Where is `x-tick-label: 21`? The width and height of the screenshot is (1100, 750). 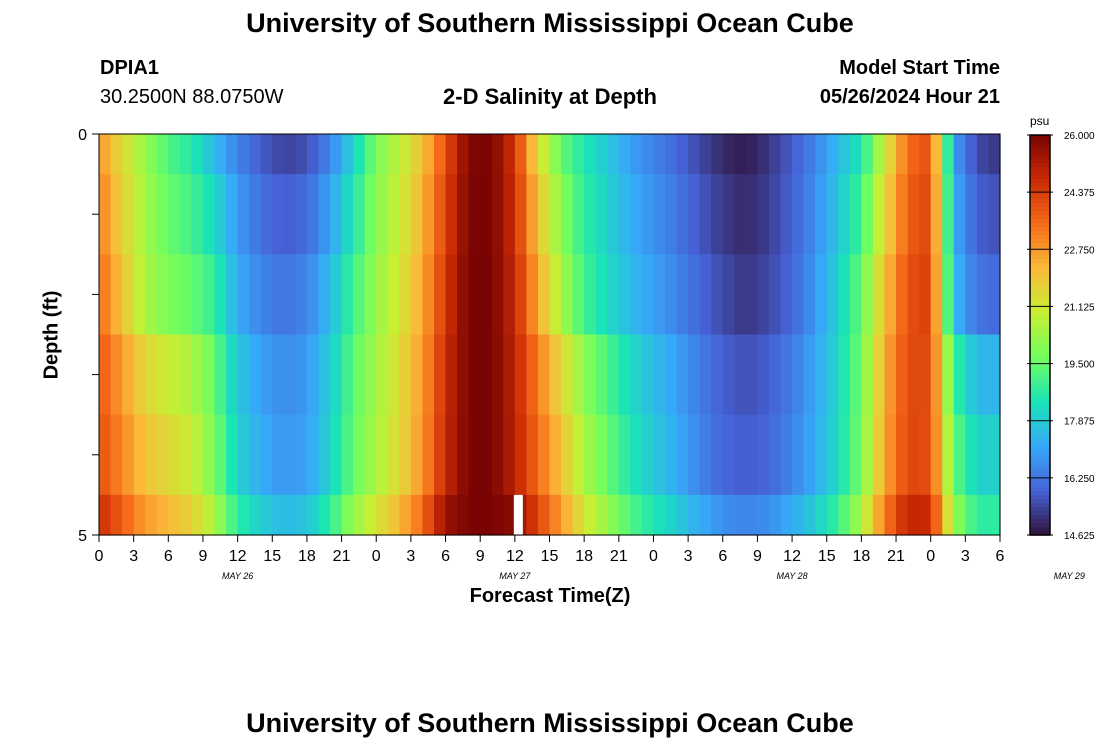
x-tick-label: 21 is located at coordinates (896, 556).